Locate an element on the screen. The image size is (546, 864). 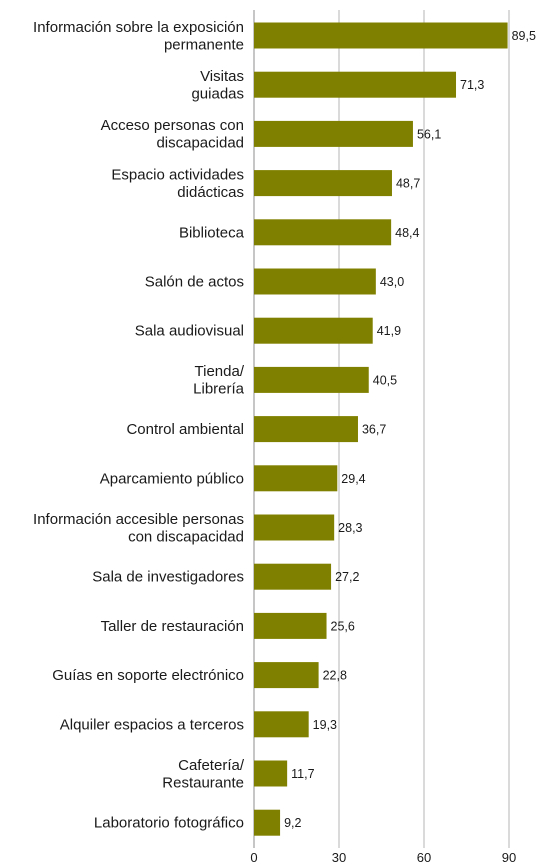
value-label-8: 36,7 is located at coordinates (374, 430).